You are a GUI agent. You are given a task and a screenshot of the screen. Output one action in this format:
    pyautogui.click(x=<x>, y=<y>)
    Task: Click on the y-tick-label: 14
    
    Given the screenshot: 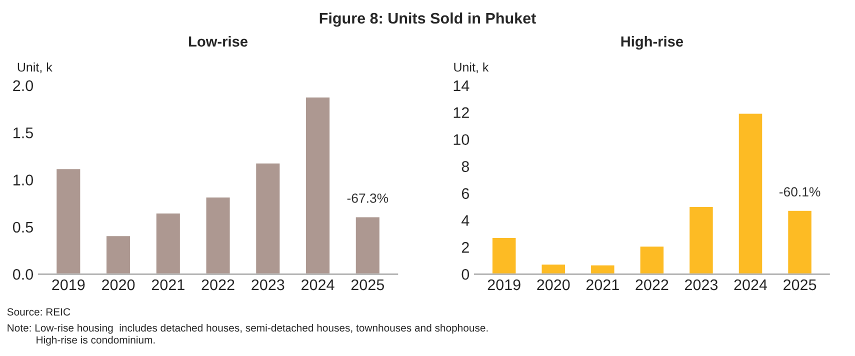 What is the action you would take?
    pyautogui.click(x=462, y=85)
    